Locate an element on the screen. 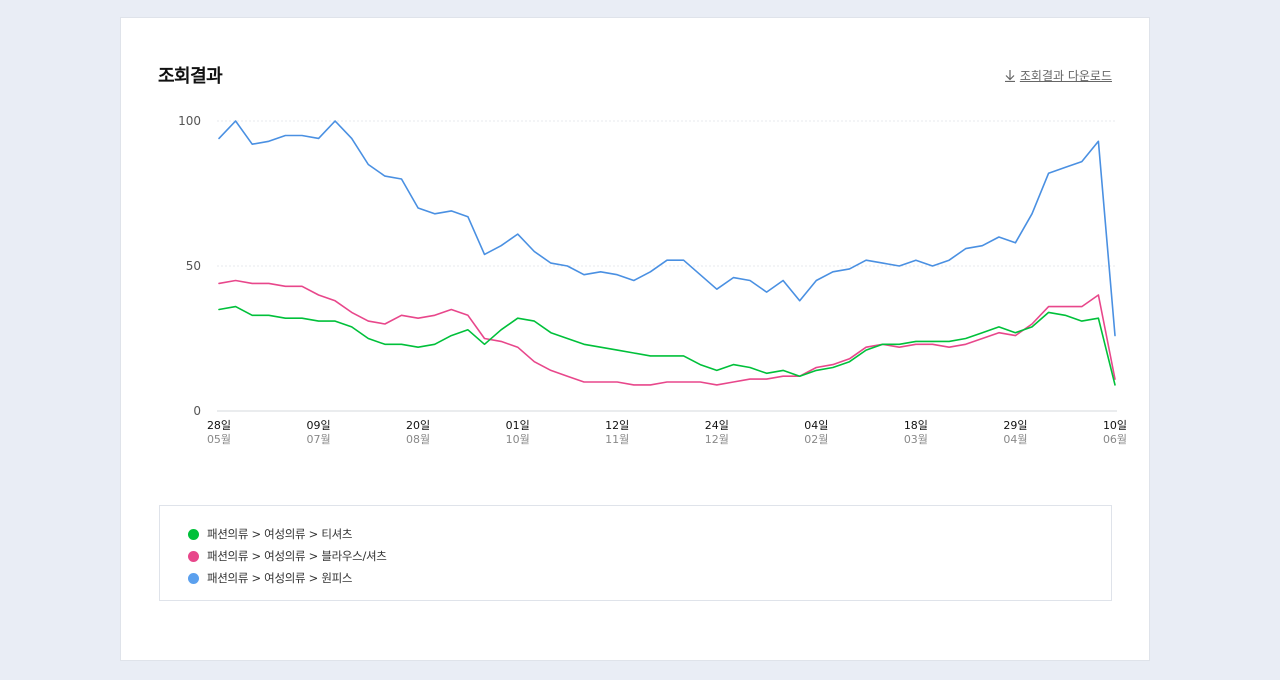 Image resolution: width=1280 pixels, height=680 pixels. legend-label: 패션의류 > 여성의류 > 티셔츠 is located at coordinates (280, 534).